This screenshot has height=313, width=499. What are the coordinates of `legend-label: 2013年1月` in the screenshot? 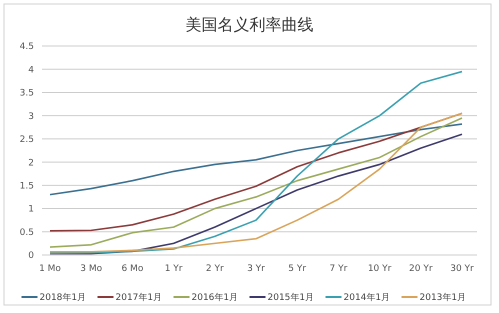 It's located at (443, 298).